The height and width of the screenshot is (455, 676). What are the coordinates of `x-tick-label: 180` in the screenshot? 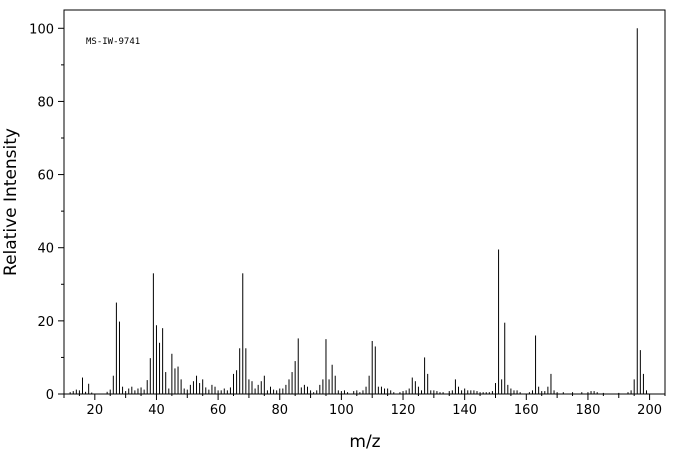 It's located at (588, 410).